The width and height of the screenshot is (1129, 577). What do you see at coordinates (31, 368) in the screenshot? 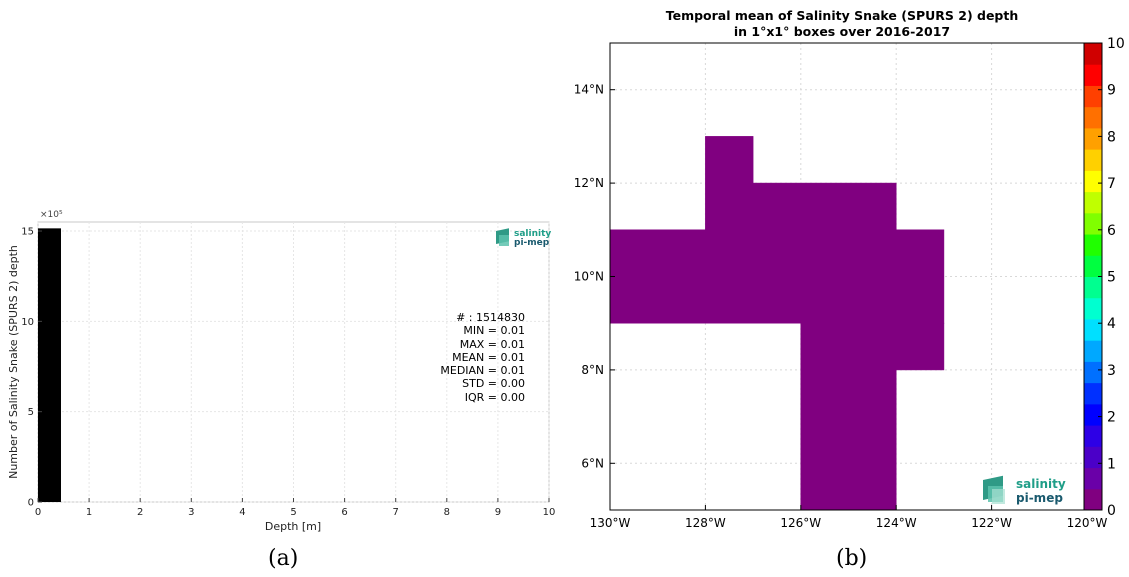
I see `histogram-y-ticks: 0 5 10 15` at bounding box center [31, 368].